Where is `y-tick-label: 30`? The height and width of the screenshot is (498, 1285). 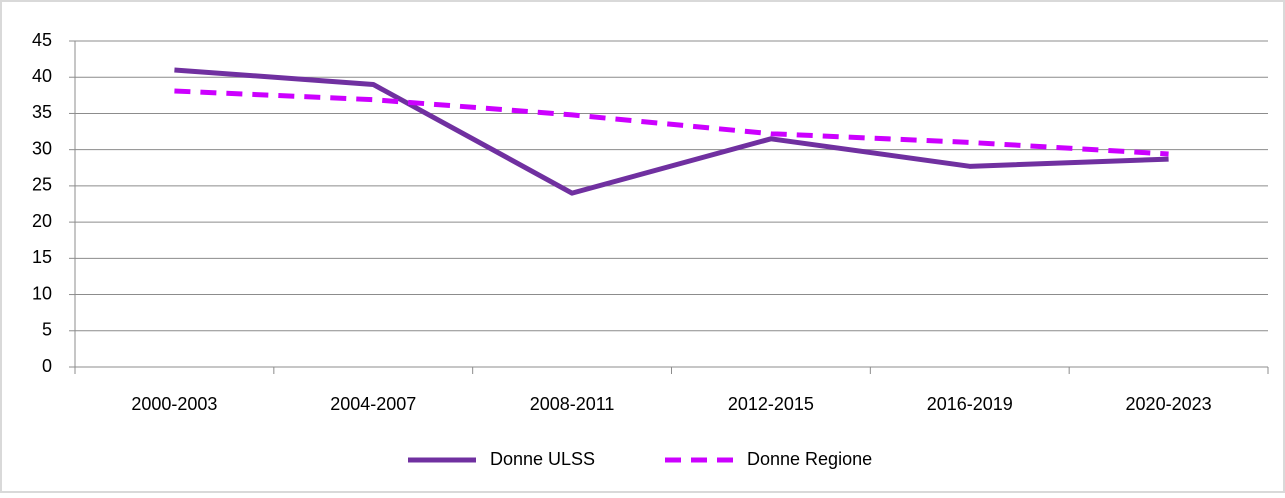 y-tick-label: 30 is located at coordinates (42, 148).